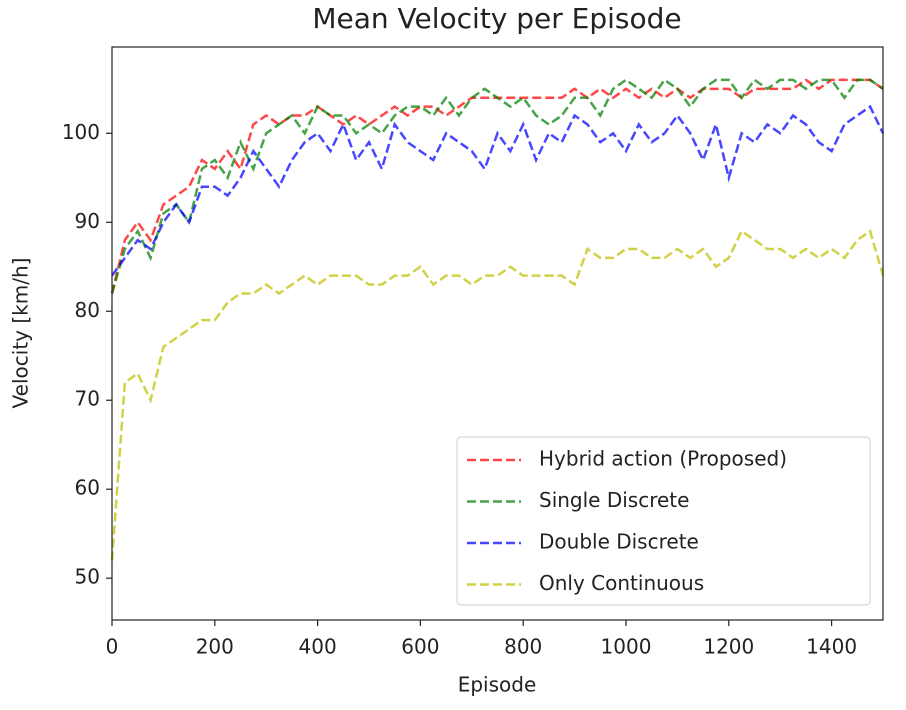 The image size is (906, 710). What do you see at coordinates (497, 685) in the screenshot?
I see `x-axis-label: Episode` at bounding box center [497, 685].